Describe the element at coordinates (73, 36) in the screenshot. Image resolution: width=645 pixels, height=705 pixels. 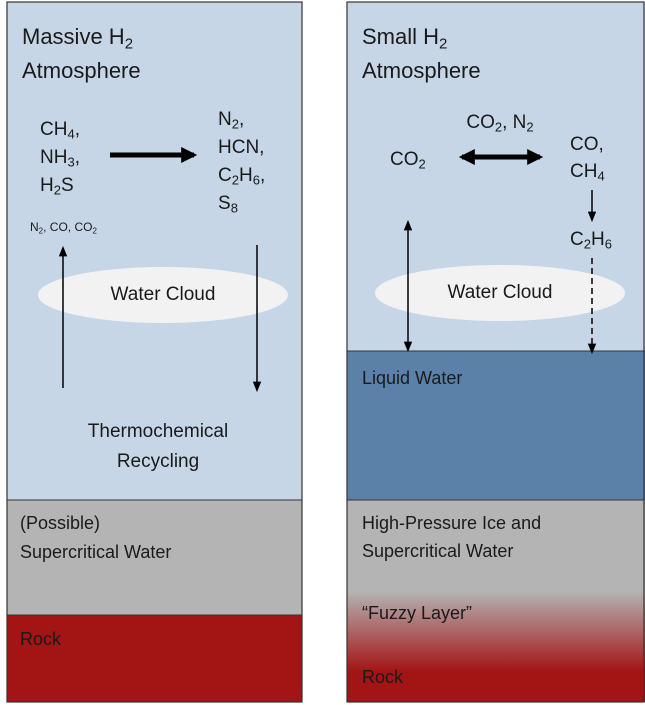
I see `text: Massive H` at that location.